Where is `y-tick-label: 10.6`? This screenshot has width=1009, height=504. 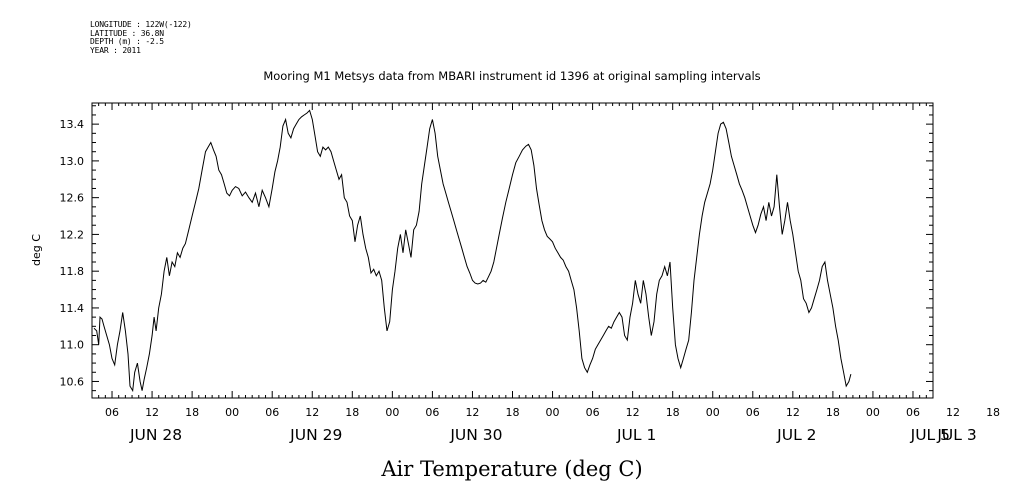
y-tick-label: 10.6 is located at coordinates (72, 381).